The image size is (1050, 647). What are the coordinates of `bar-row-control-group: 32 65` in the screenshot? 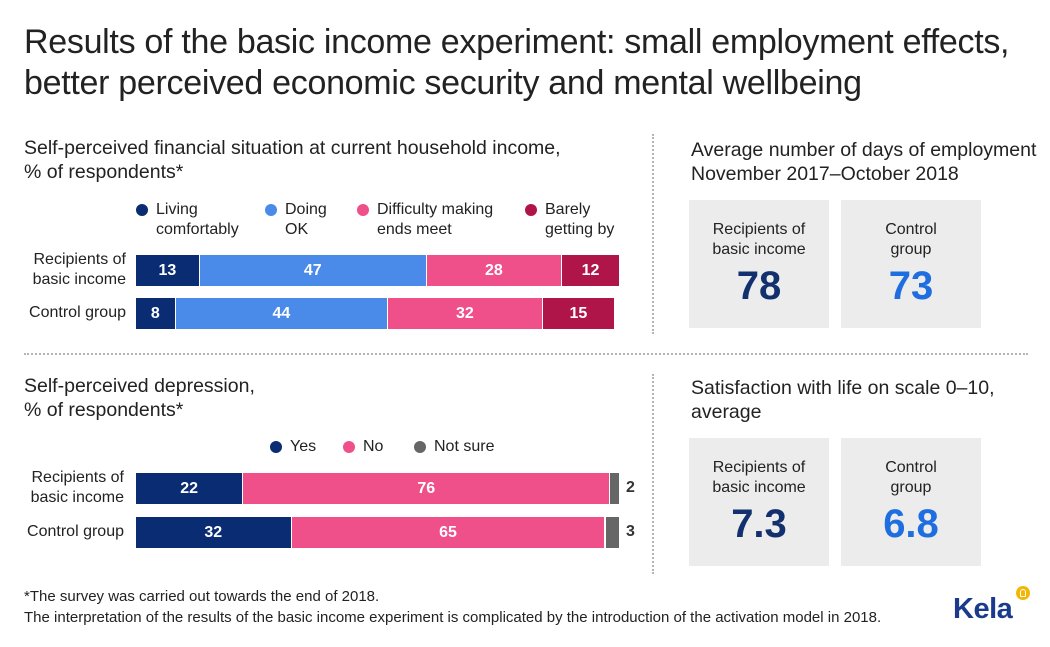 It's located at (377, 532).